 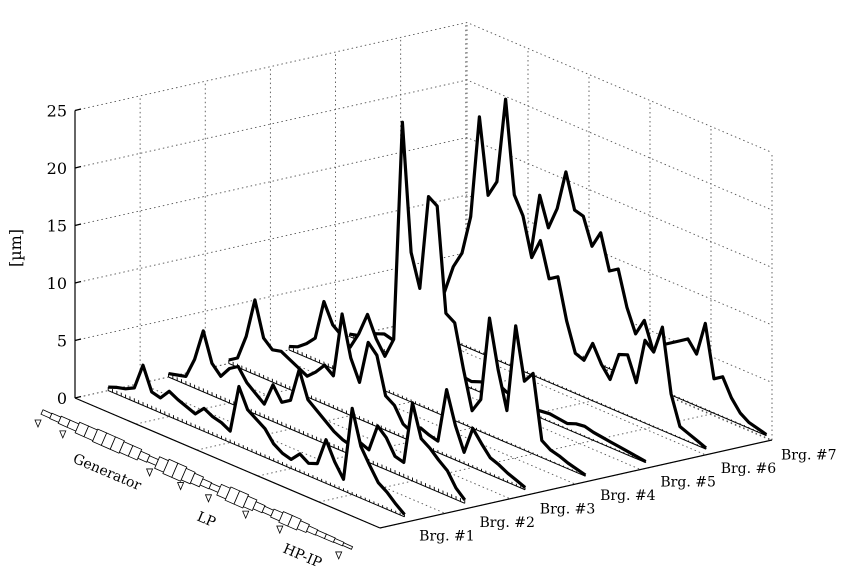 I want to click on bearing-label: Brg. #5, so click(x=687, y=482).